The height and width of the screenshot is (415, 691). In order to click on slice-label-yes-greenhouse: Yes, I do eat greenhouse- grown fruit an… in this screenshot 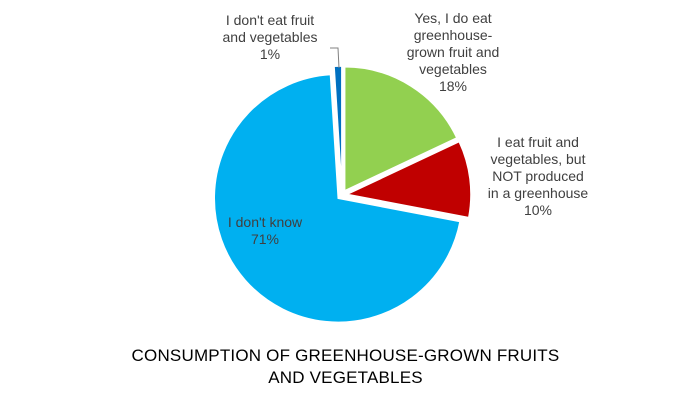, I will do `click(453, 52)`.